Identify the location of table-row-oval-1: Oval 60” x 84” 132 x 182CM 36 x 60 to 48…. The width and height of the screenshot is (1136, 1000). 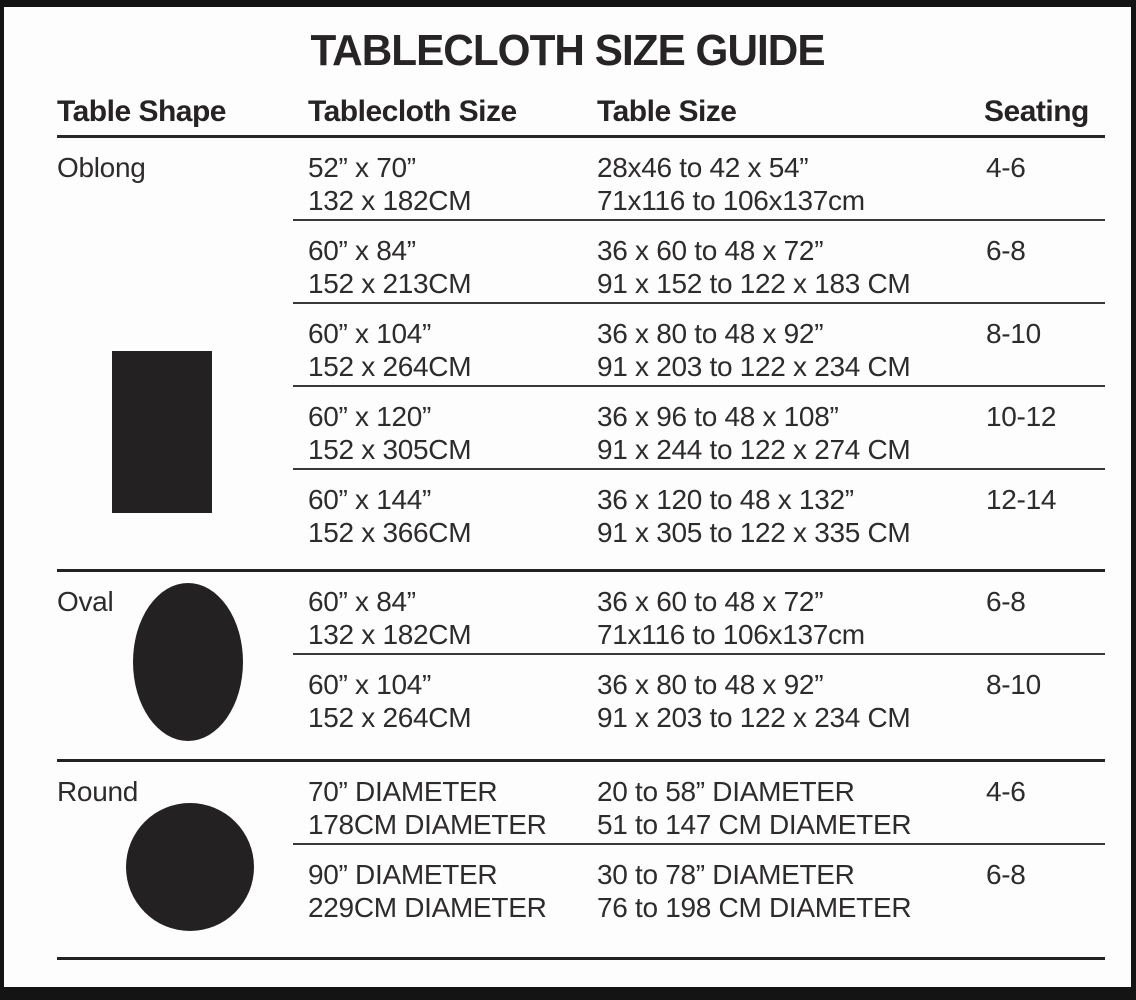
(581, 612).